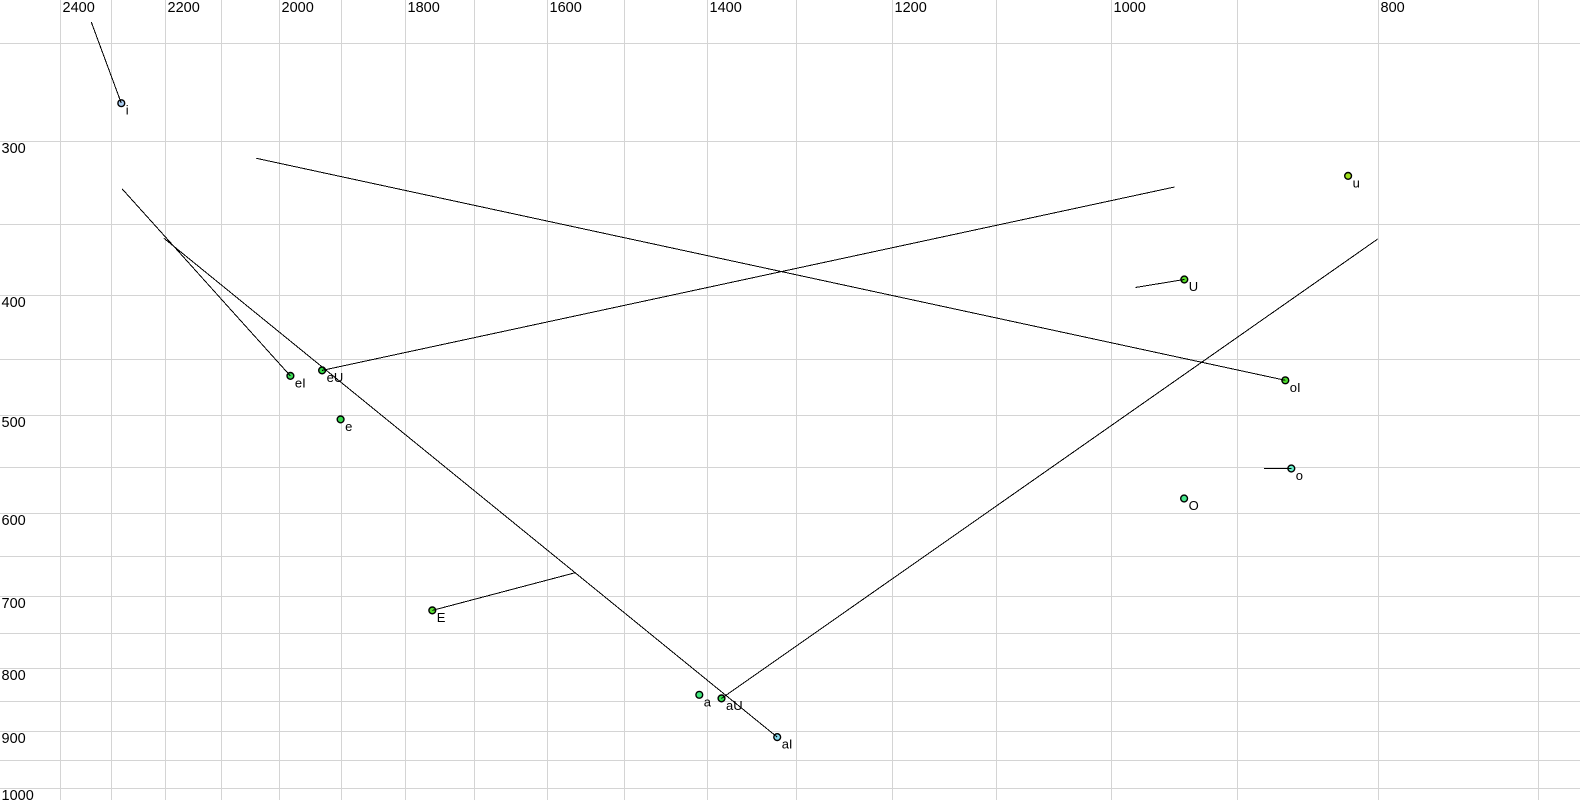 This screenshot has height=800, width=1580. I want to click on svg-text: oI, so click(1295, 387).